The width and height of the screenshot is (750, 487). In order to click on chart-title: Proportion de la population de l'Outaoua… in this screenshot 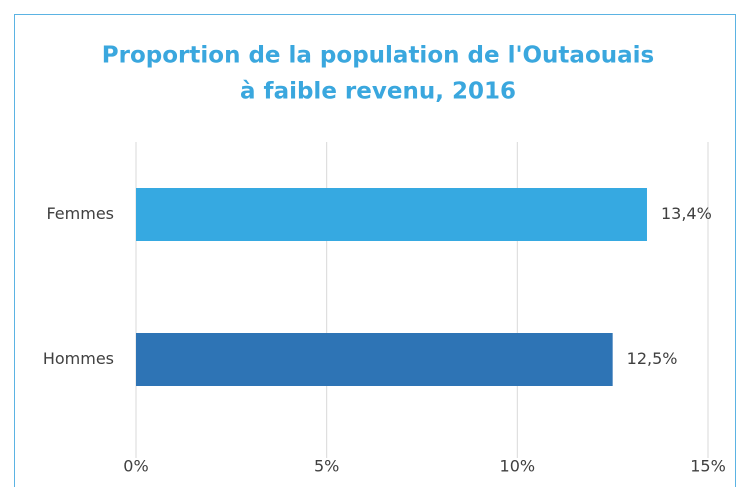, I will do `click(378, 56)`.